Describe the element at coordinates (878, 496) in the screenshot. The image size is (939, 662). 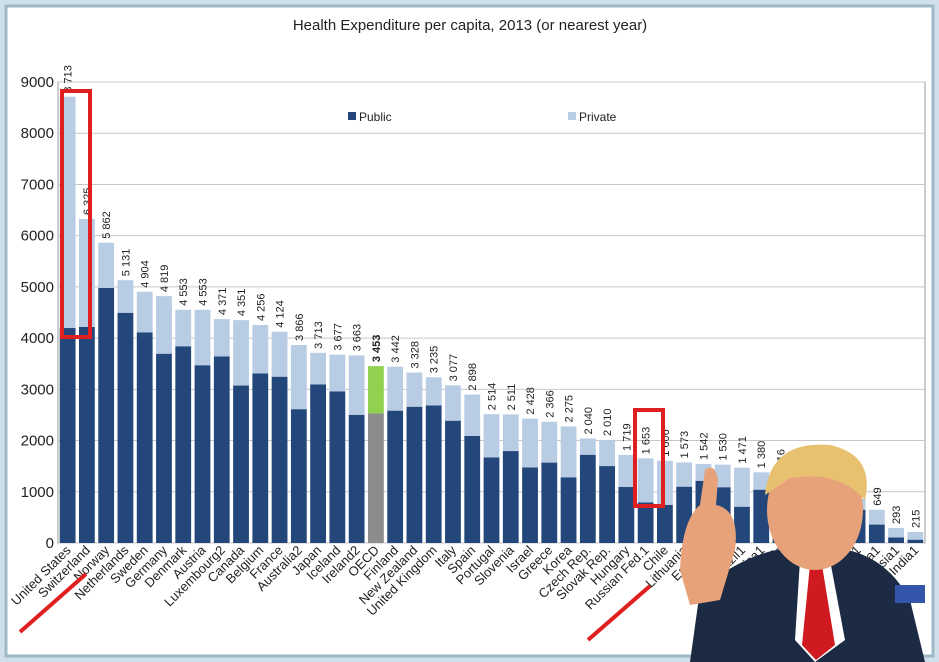
I see `total-label: 649` at that location.